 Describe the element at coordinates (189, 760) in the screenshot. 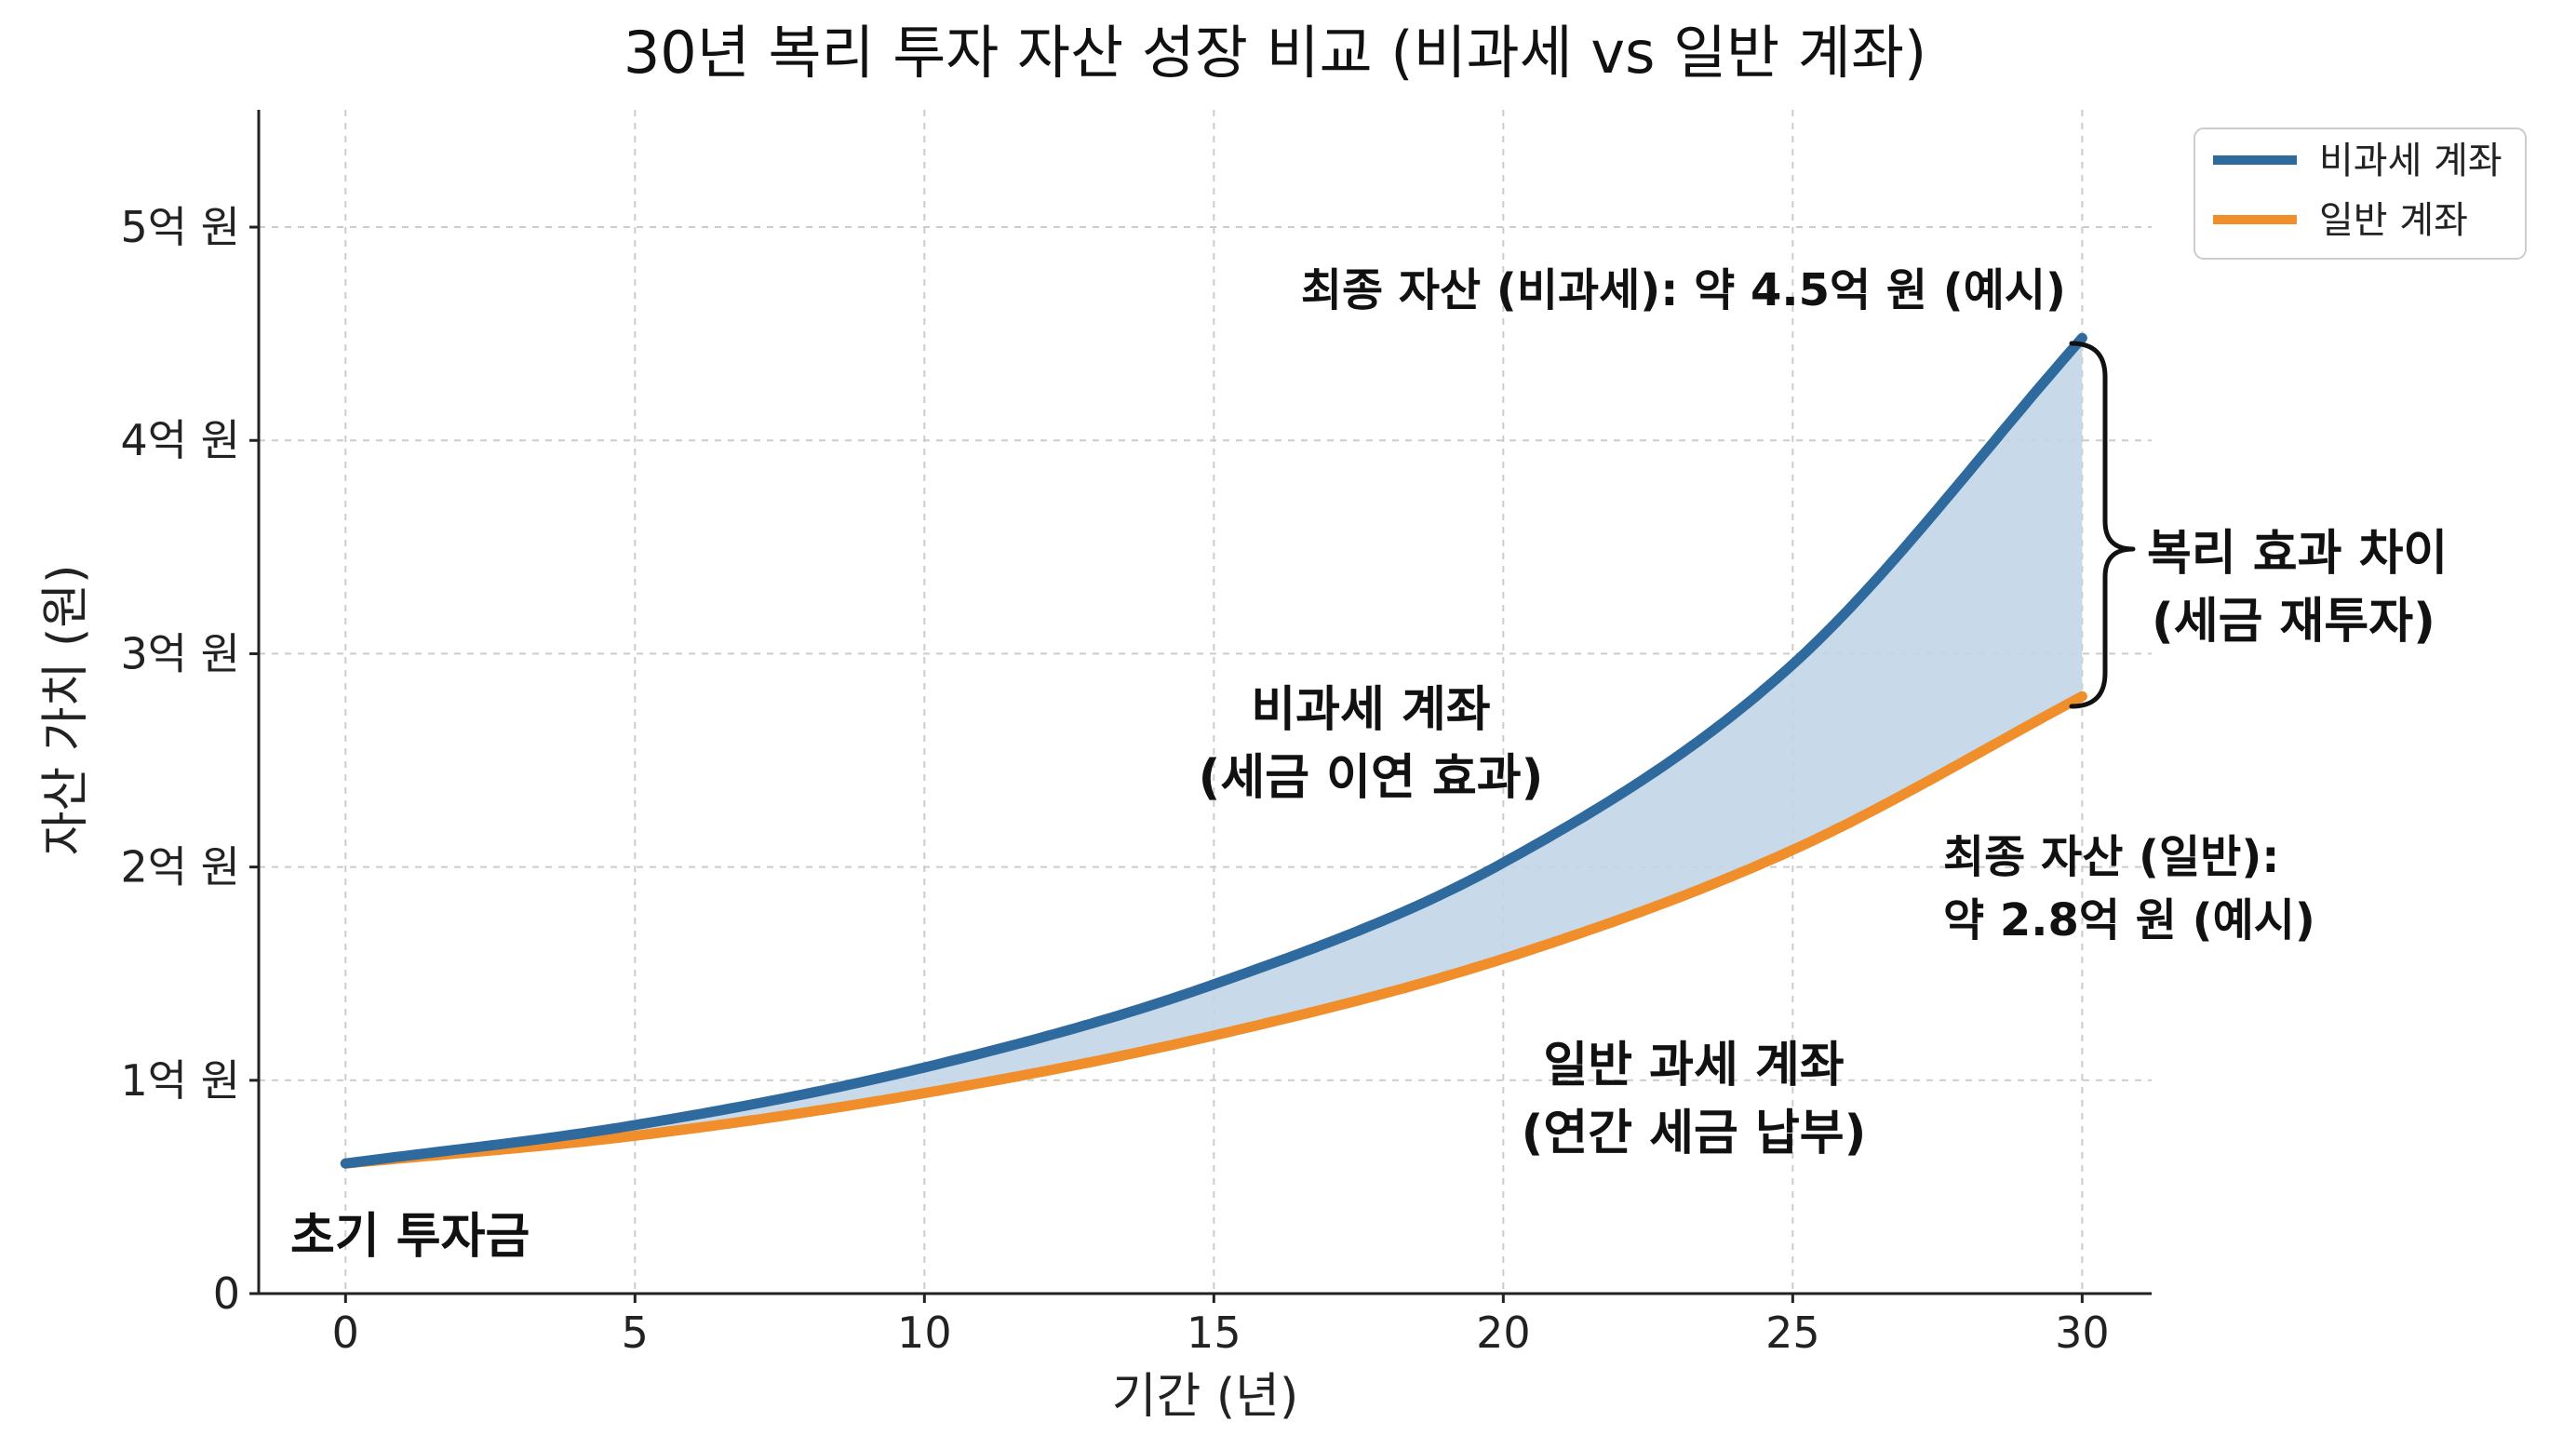

I see `y-ticks: 0 1억 원 2억 원 3억 원 4억 원 5억 원` at that location.